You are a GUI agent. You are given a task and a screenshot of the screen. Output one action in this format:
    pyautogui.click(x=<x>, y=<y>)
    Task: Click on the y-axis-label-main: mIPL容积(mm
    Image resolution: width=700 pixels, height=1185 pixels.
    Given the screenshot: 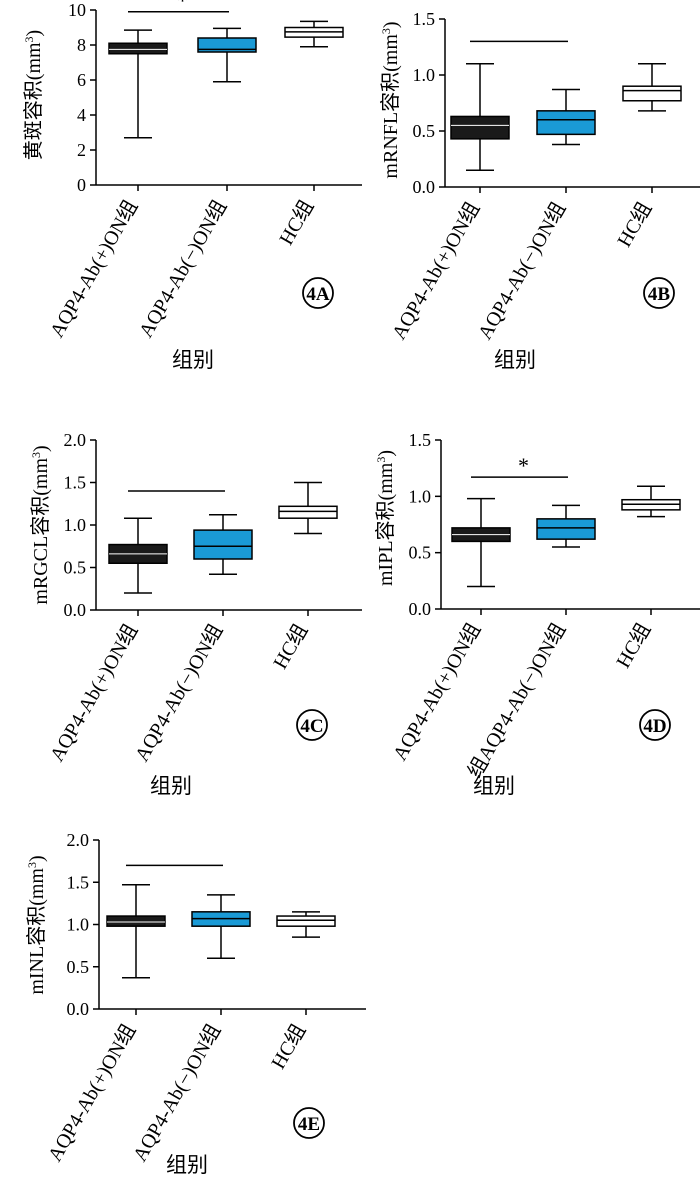 What is the action you would take?
    pyautogui.click(x=385, y=524)
    